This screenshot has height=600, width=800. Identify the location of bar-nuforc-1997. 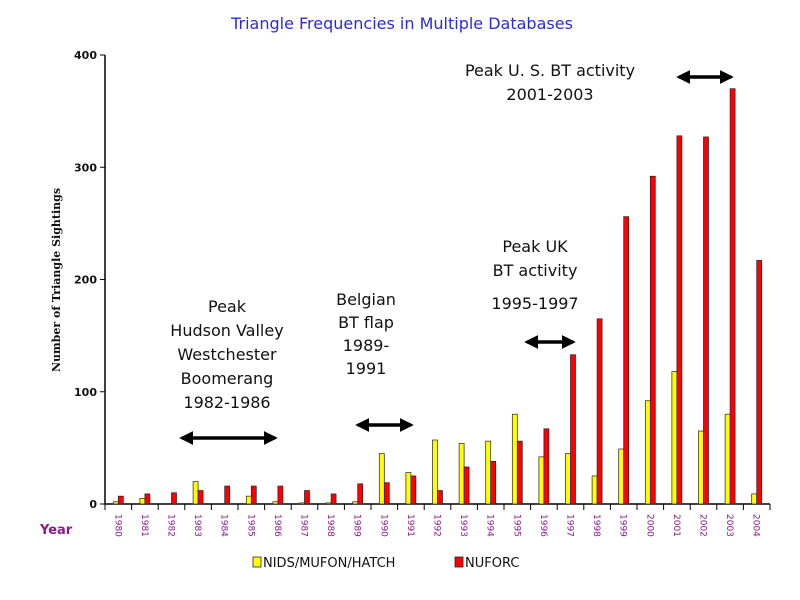
(573, 429).